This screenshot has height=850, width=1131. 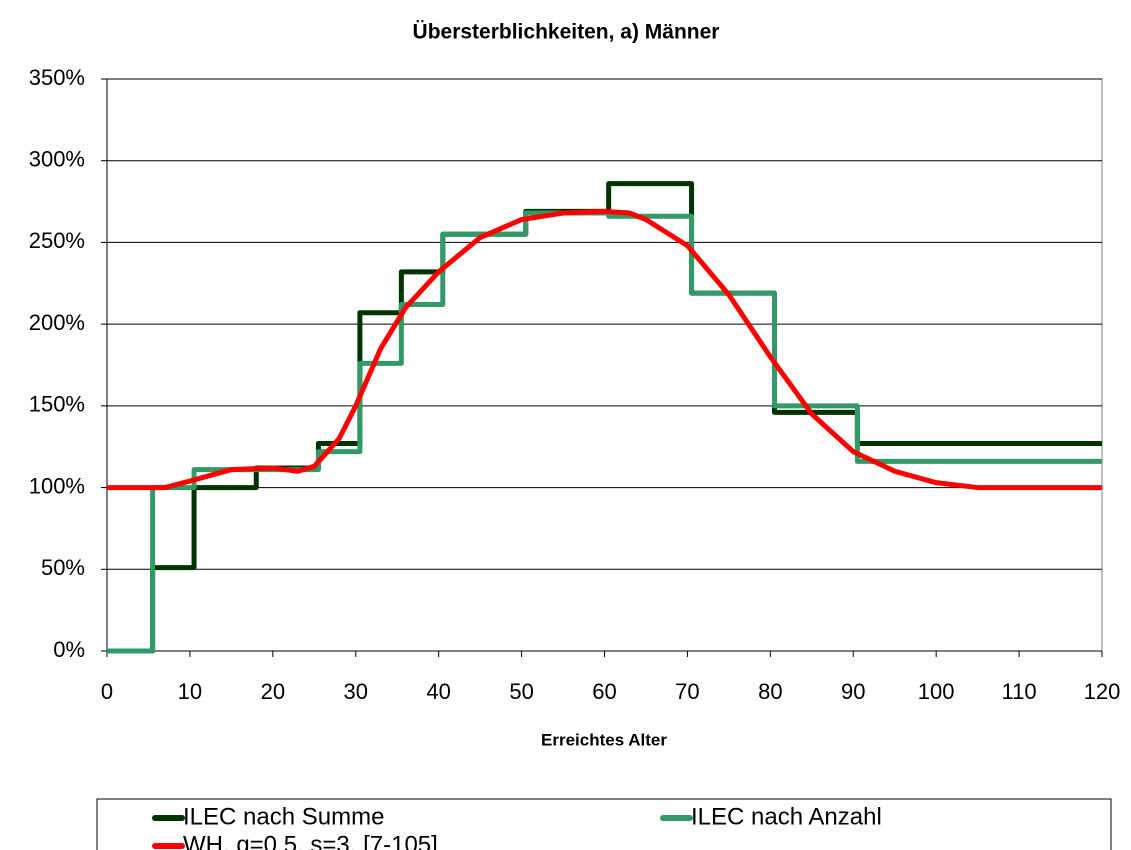 What do you see at coordinates (283, 816) in the screenshot?
I see `legend-label: ILEC nach Summe` at bounding box center [283, 816].